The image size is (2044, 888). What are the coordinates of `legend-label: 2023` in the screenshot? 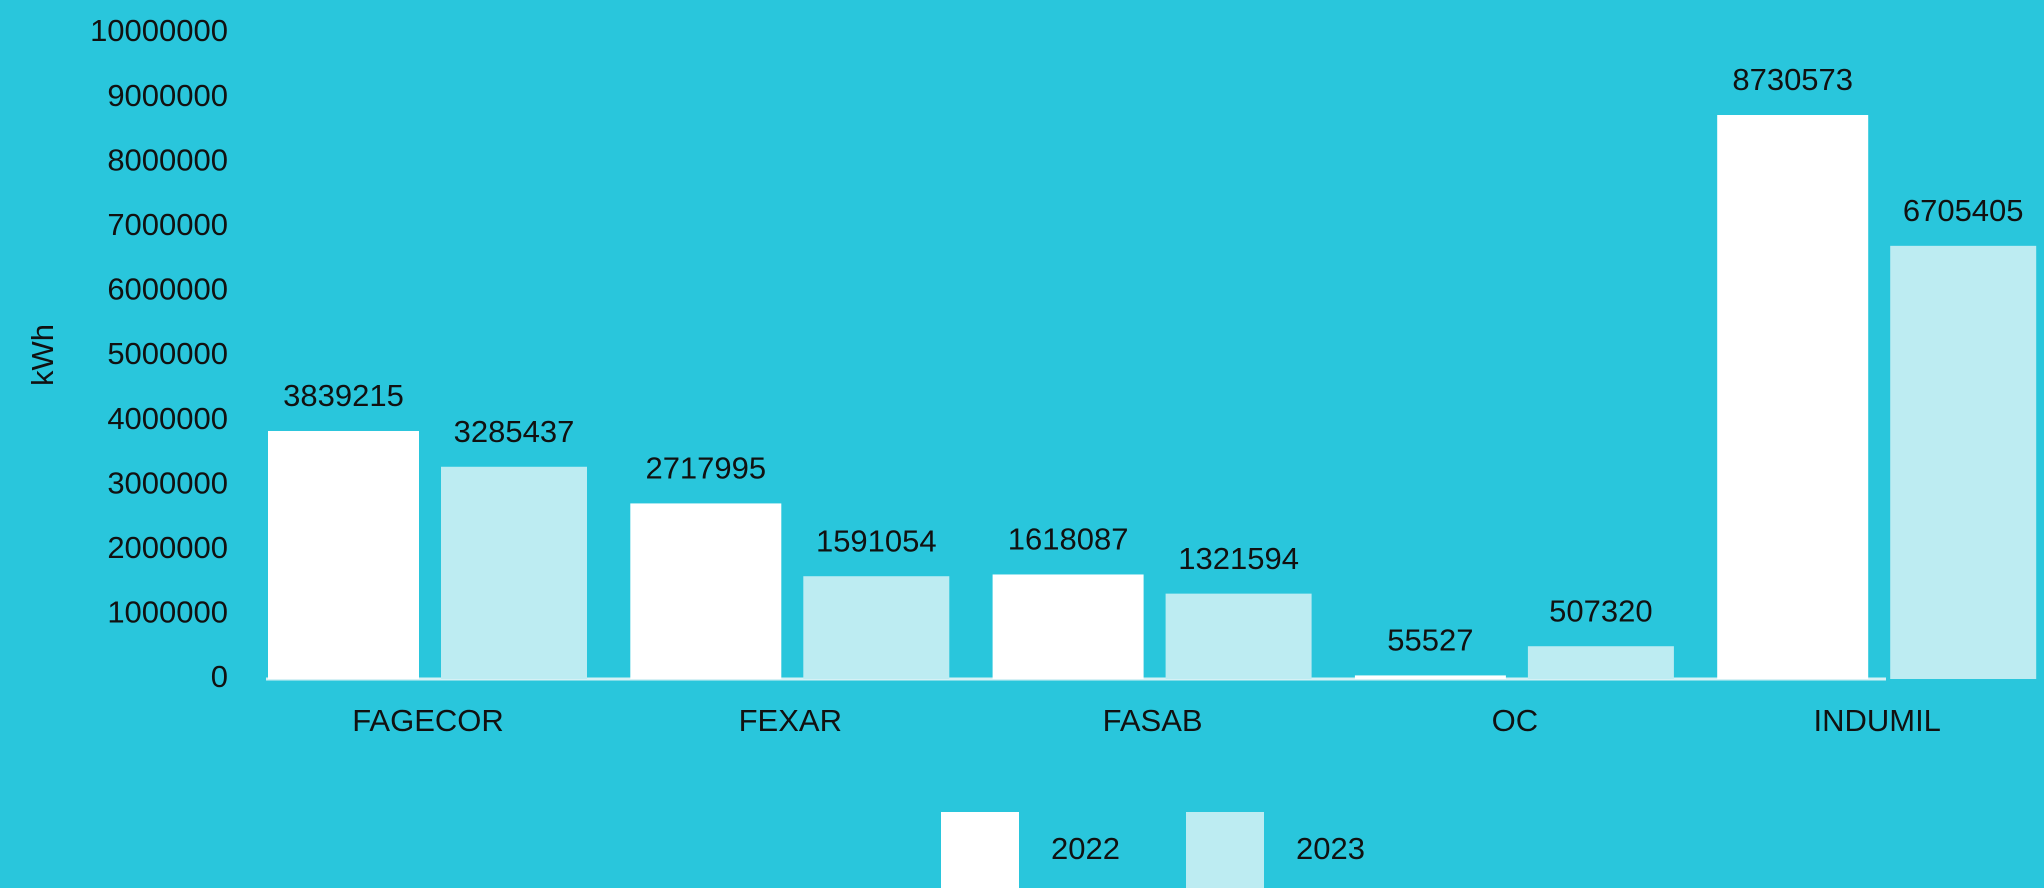 It's located at (1330, 848).